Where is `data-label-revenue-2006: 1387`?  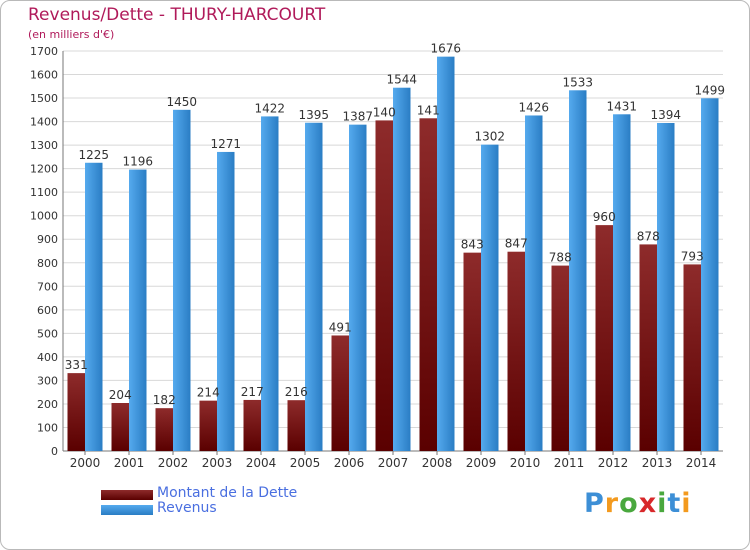 data-label-revenue-2006: 1387 is located at coordinates (357, 117).